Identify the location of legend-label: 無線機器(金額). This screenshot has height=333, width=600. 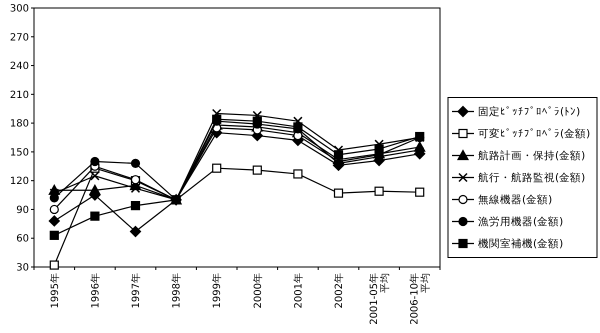
(515, 199).